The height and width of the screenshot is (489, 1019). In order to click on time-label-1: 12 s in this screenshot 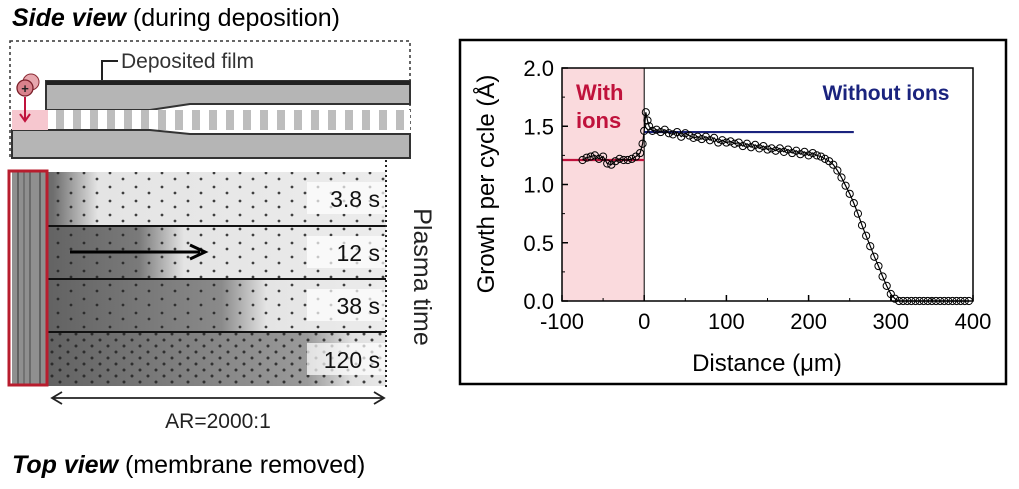, I will do `click(358, 253)`.